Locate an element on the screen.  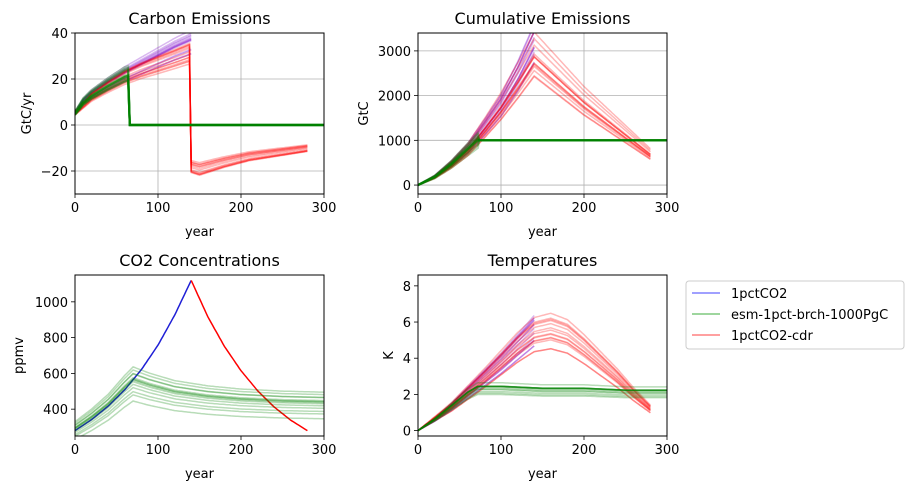
y-tick-label: 600 is located at coordinates (55, 374).